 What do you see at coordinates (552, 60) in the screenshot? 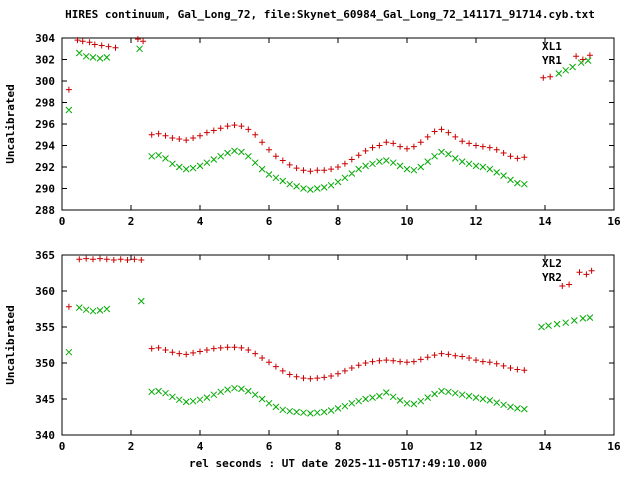
I see `legend-label: YR1` at bounding box center [552, 60].